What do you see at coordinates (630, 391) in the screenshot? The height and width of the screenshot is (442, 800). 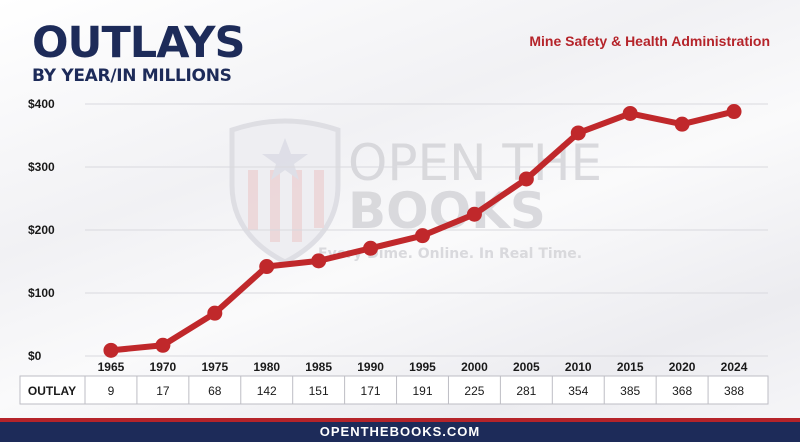 I see `data-label-2015: 385` at bounding box center [630, 391].